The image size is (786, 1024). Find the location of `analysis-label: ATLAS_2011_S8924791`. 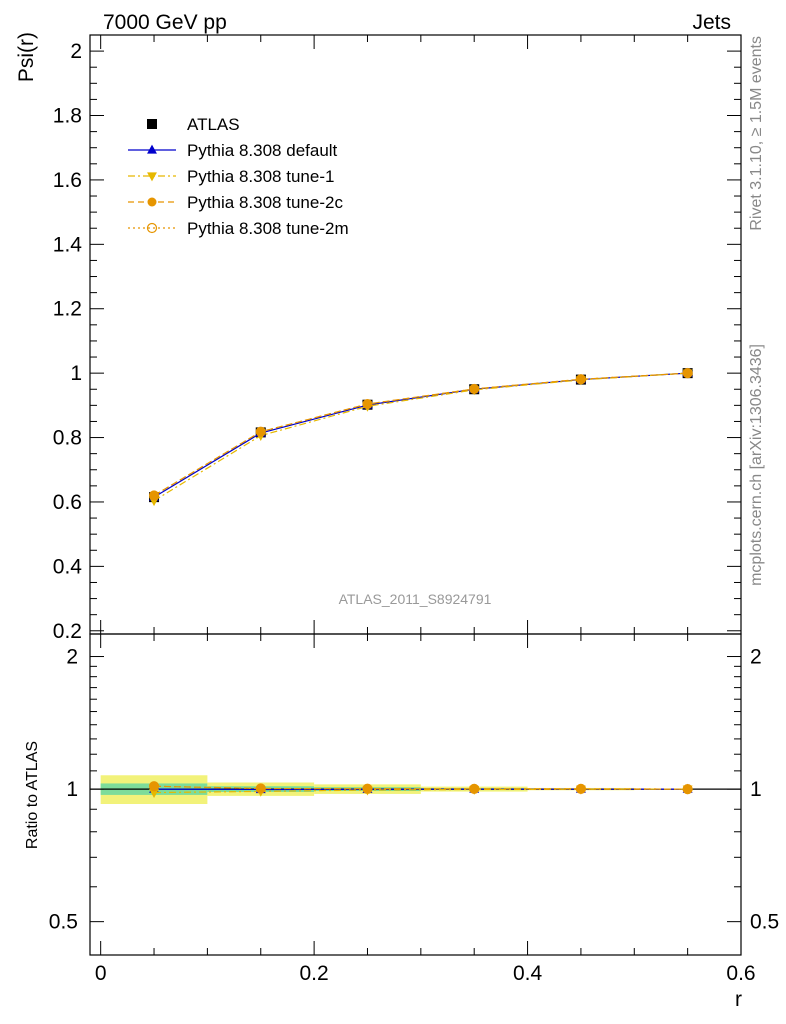

analysis-label: ATLAS_2011_S8924791 is located at coordinates (415, 599).